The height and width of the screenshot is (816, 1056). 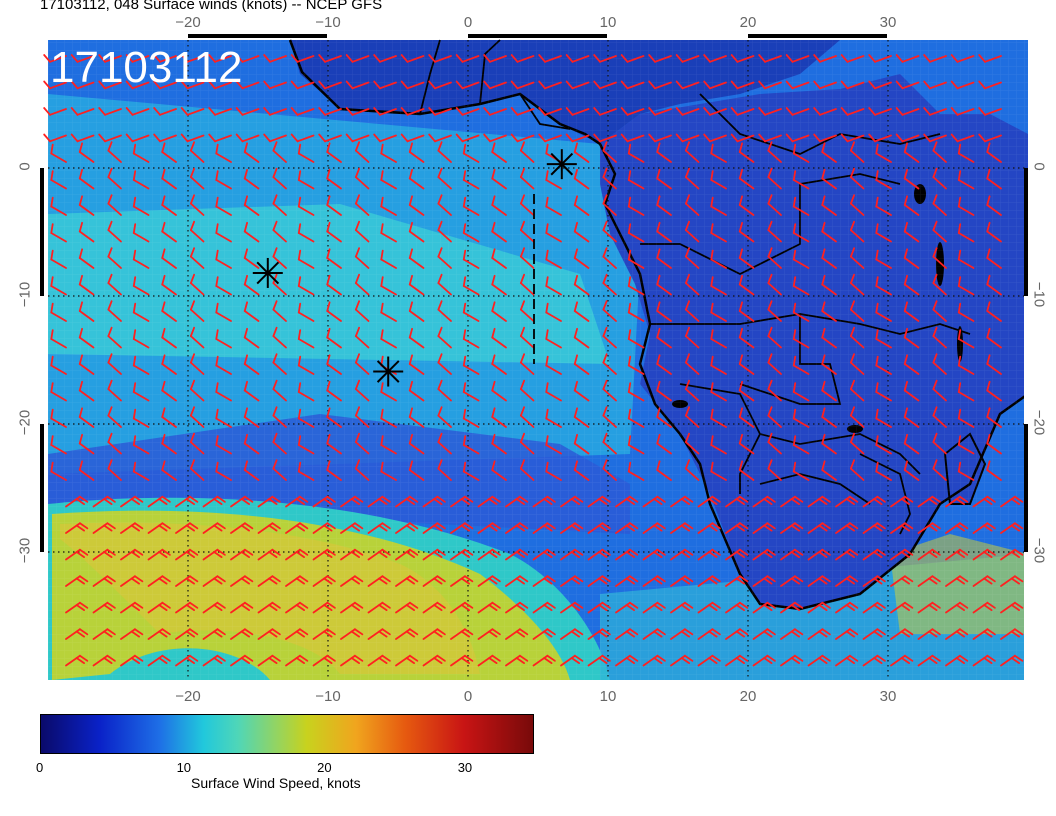 What do you see at coordinates (465, 767) in the screenshot?
I see `colorbar-tick-label: 30` at bounding box center [465, 767].